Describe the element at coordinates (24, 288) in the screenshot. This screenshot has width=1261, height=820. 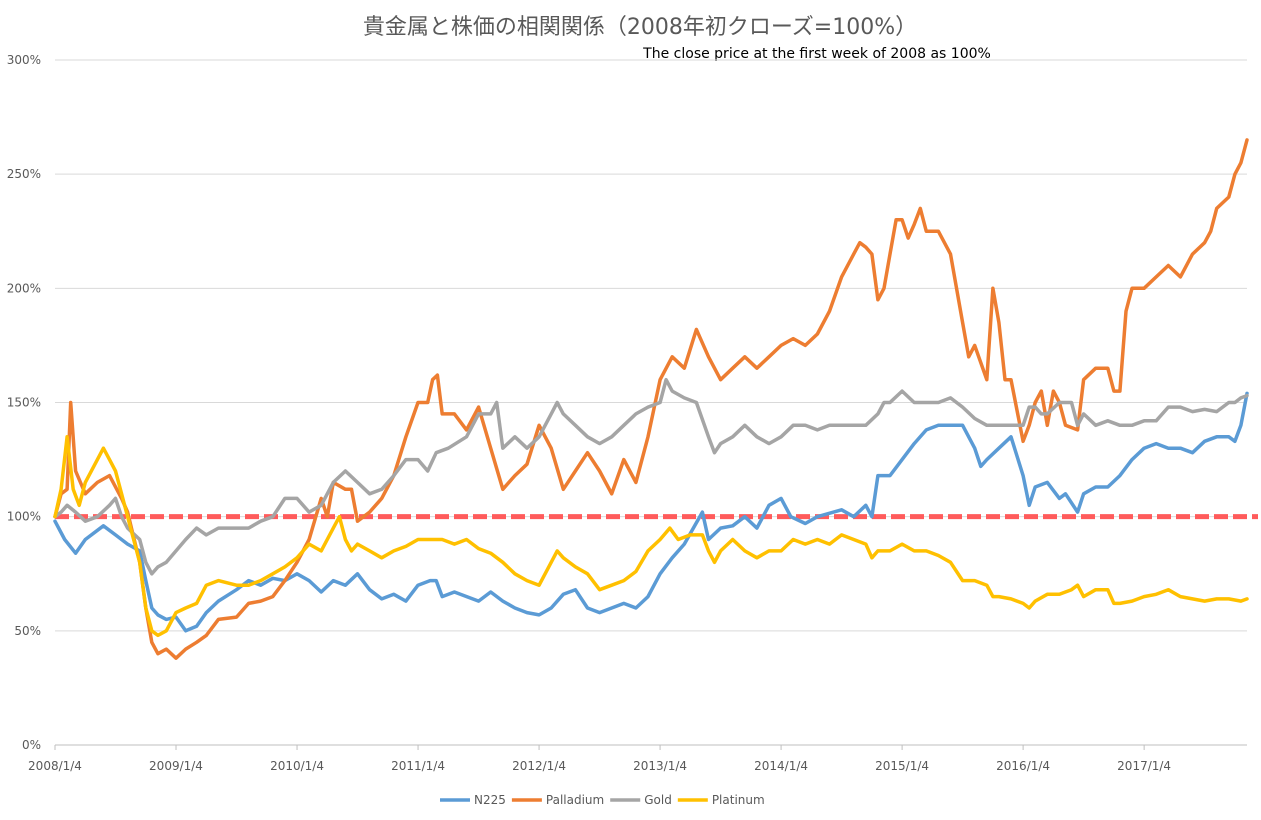
I see `y-tick-label: 200%` at that location.